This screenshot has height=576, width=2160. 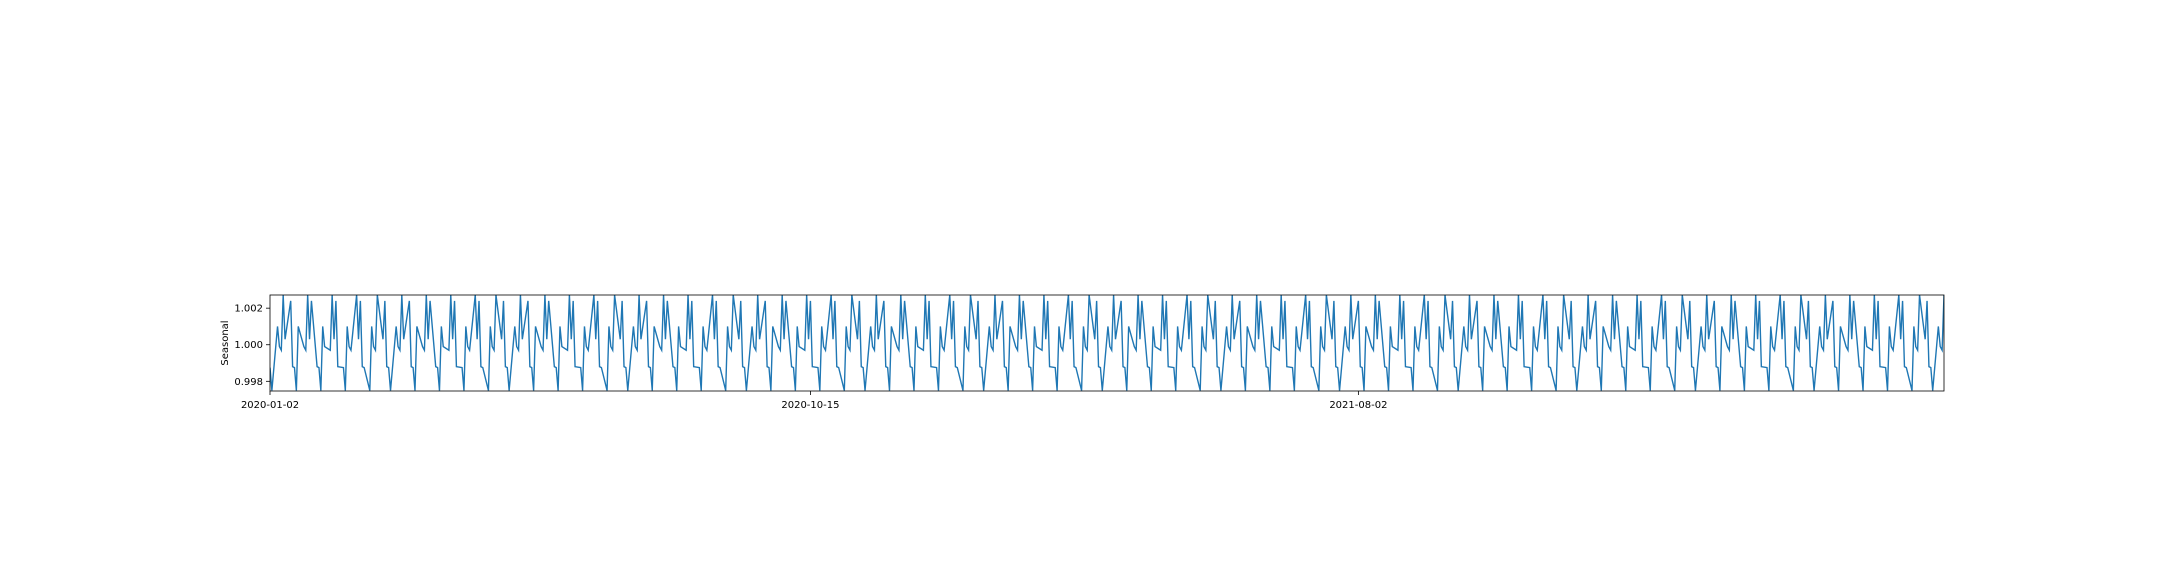 I want to click on x-axis-ticks: 2020-01-02 2020-10-15 2021-08-02, so click(x=814, y=401).